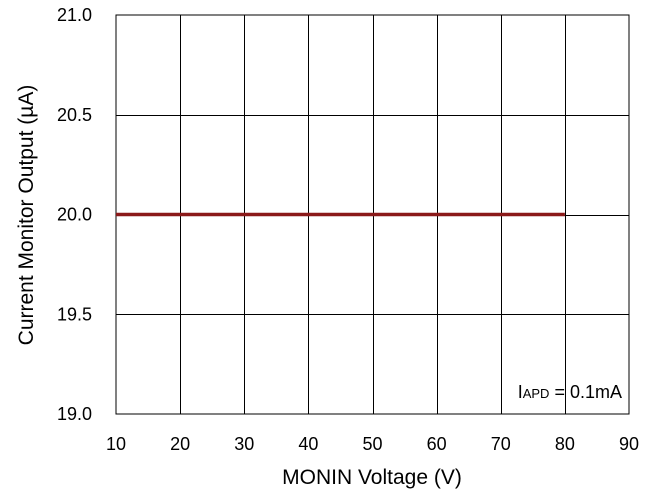 This screenshot has height=500, width=659. I want to click on annotation-subscript: APD, so click(536, 393).